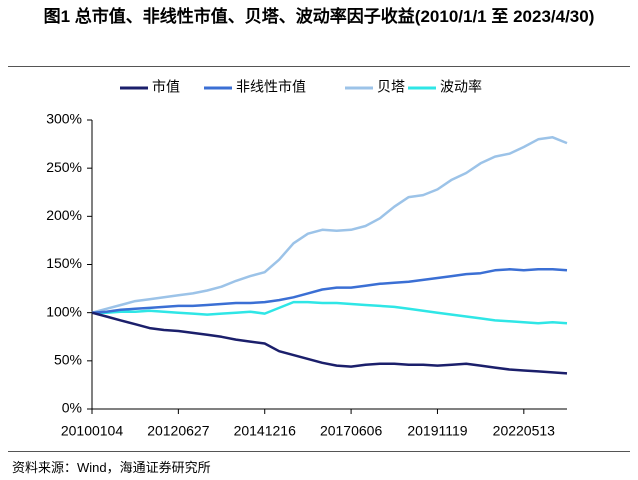 This screenshot has width=638, height=480. What do you see at coordinates (64, 311) in the screenshot?
I see `y-tick-label: 100%` at bounding box center [64, 311].